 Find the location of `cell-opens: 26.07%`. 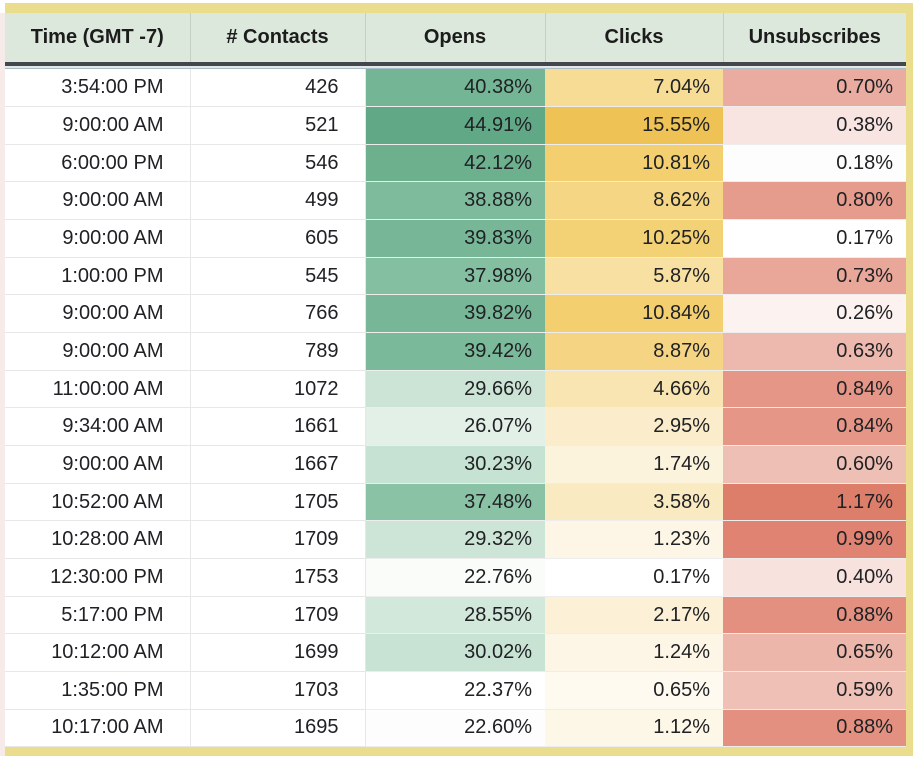

cell-opens: 26.07% is located at coordinates (455, 427).